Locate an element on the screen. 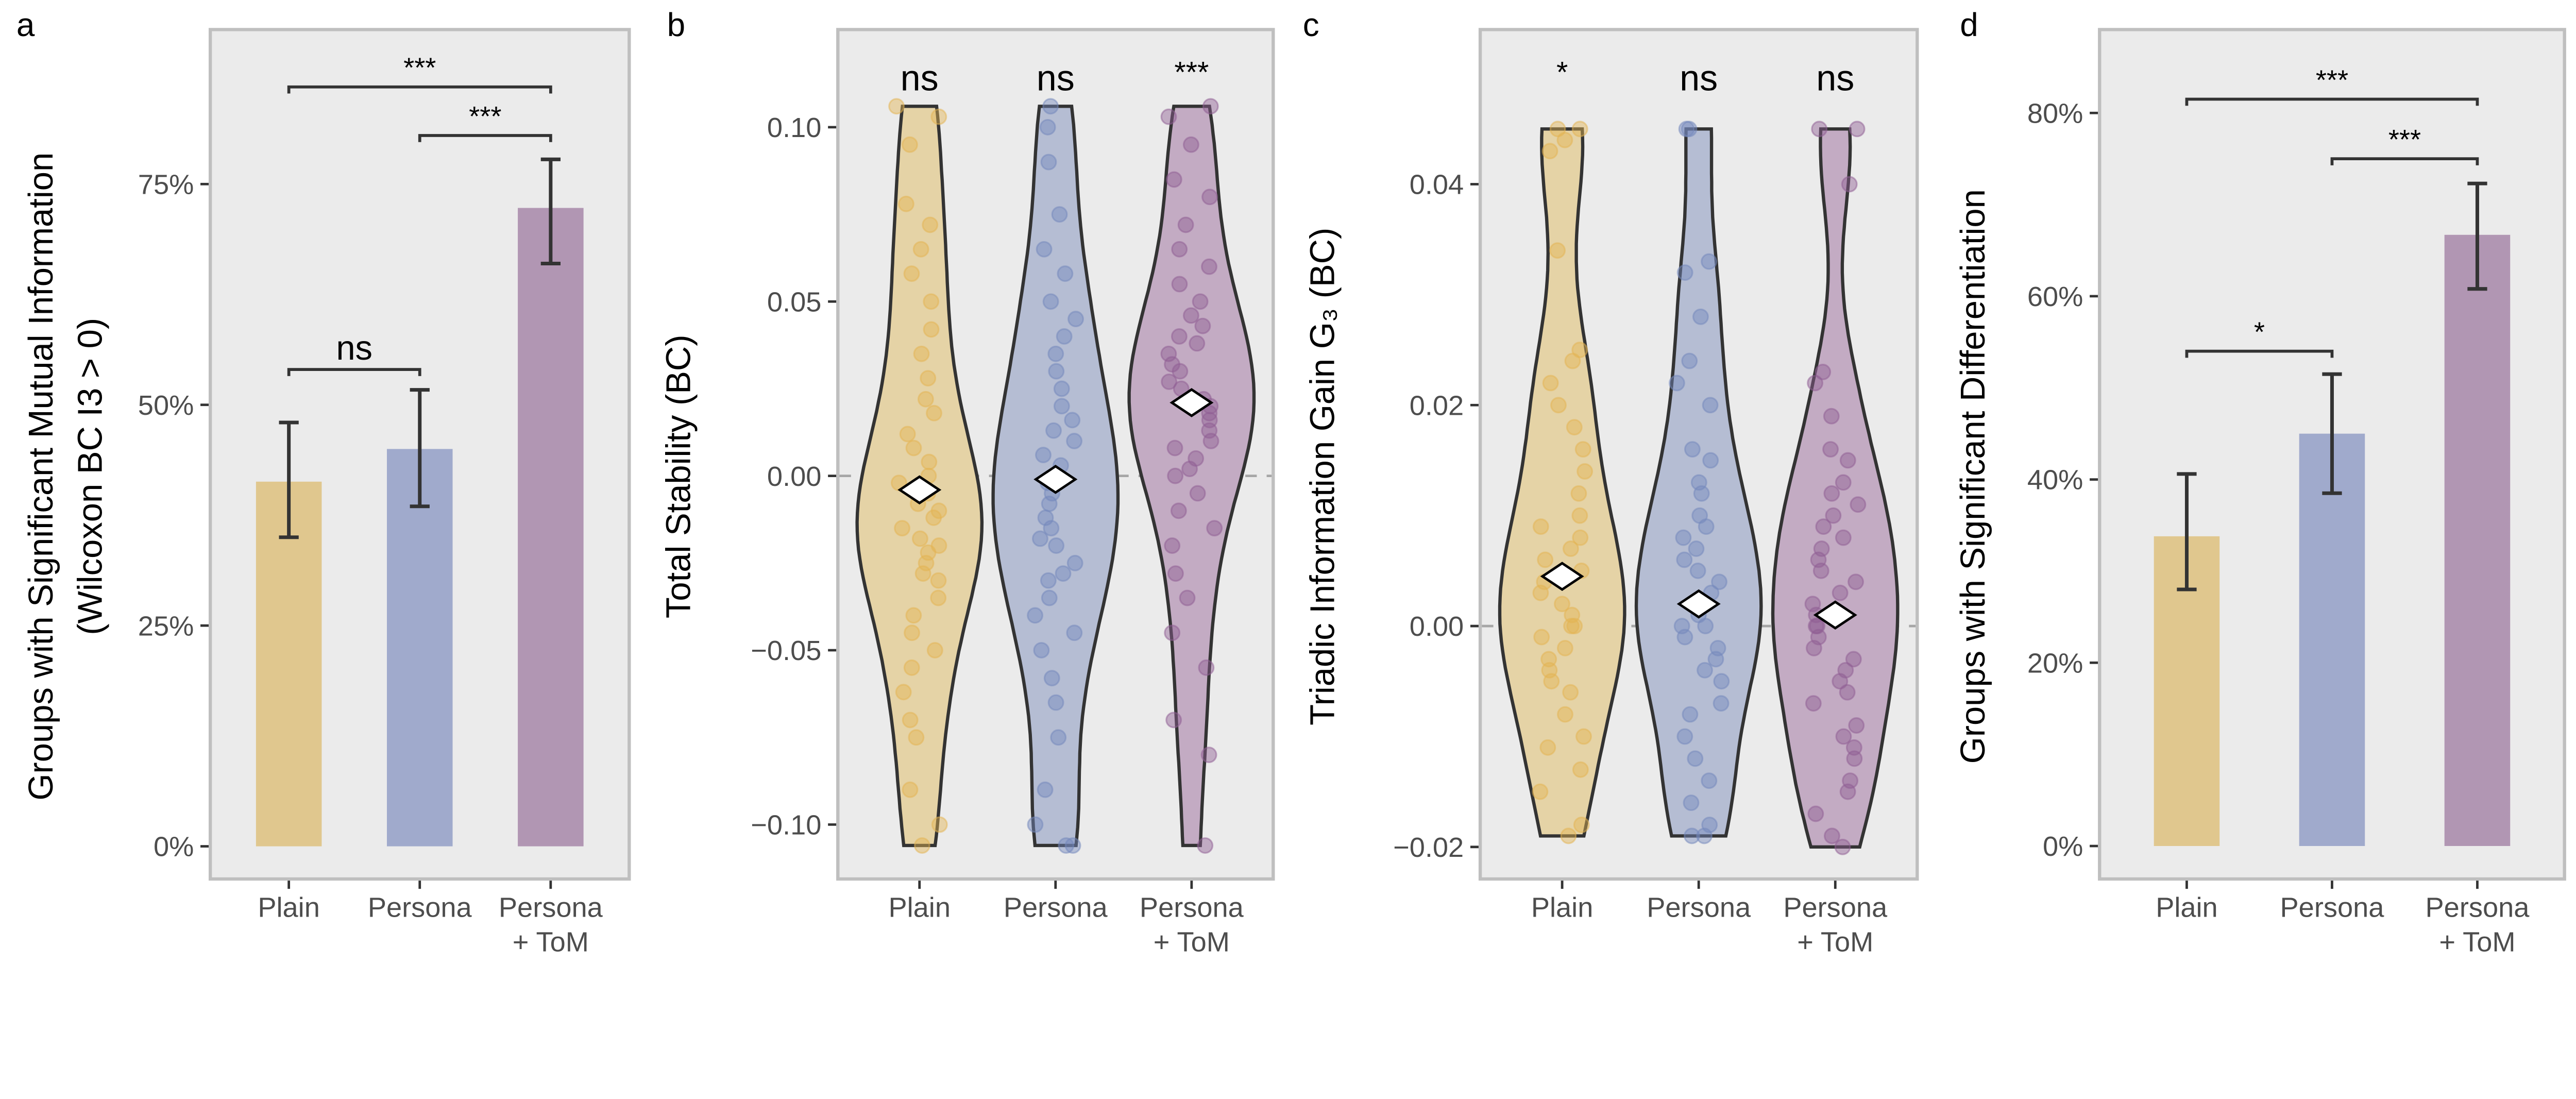 This screenshot has width=2576, height=1099. x-tick-label: + ToM is located at coordinates (1192, 941).